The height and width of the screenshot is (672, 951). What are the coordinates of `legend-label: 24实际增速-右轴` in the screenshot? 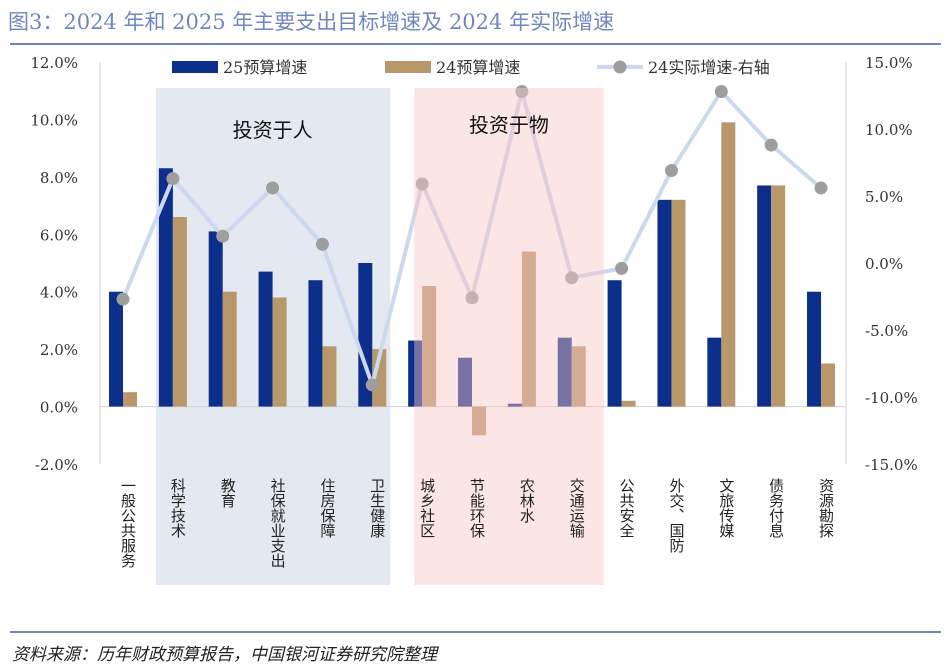 It's located at (709, 67).